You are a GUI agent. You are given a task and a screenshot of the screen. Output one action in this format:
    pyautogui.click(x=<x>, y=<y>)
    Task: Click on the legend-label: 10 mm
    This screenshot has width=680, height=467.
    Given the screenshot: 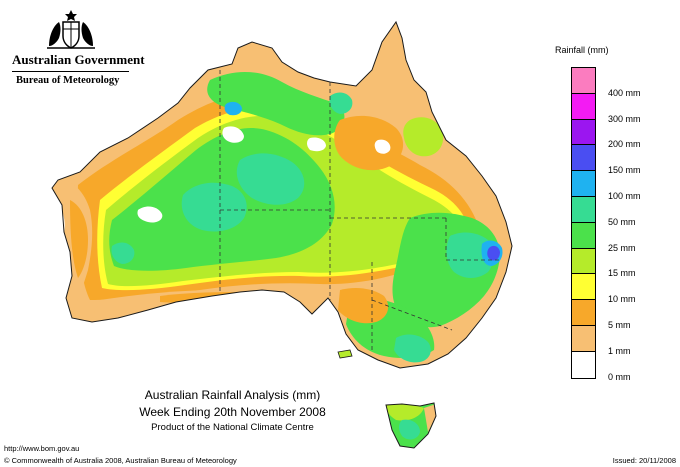 What is the action you would take?
    pyautogui.click(x=622, y=299)
    